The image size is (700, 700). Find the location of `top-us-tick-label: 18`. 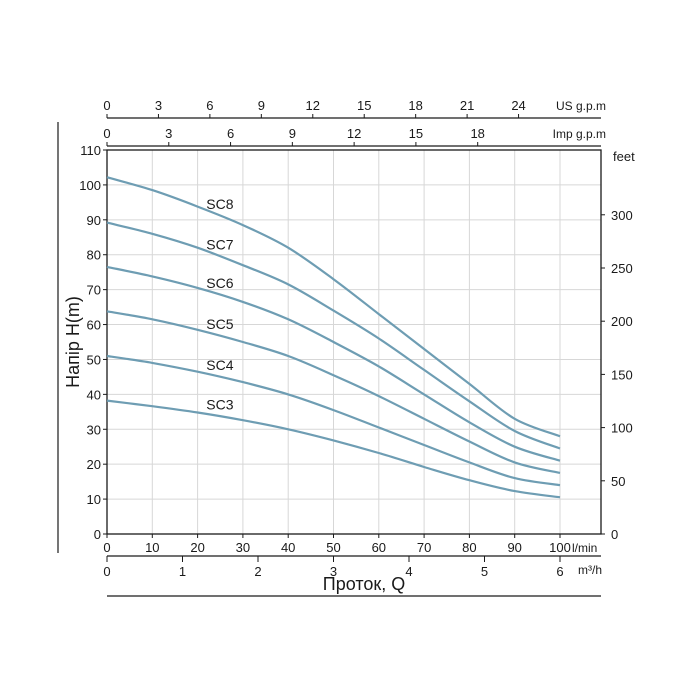

top-us-tick-label: 18 is located at coordinates (415, 105).